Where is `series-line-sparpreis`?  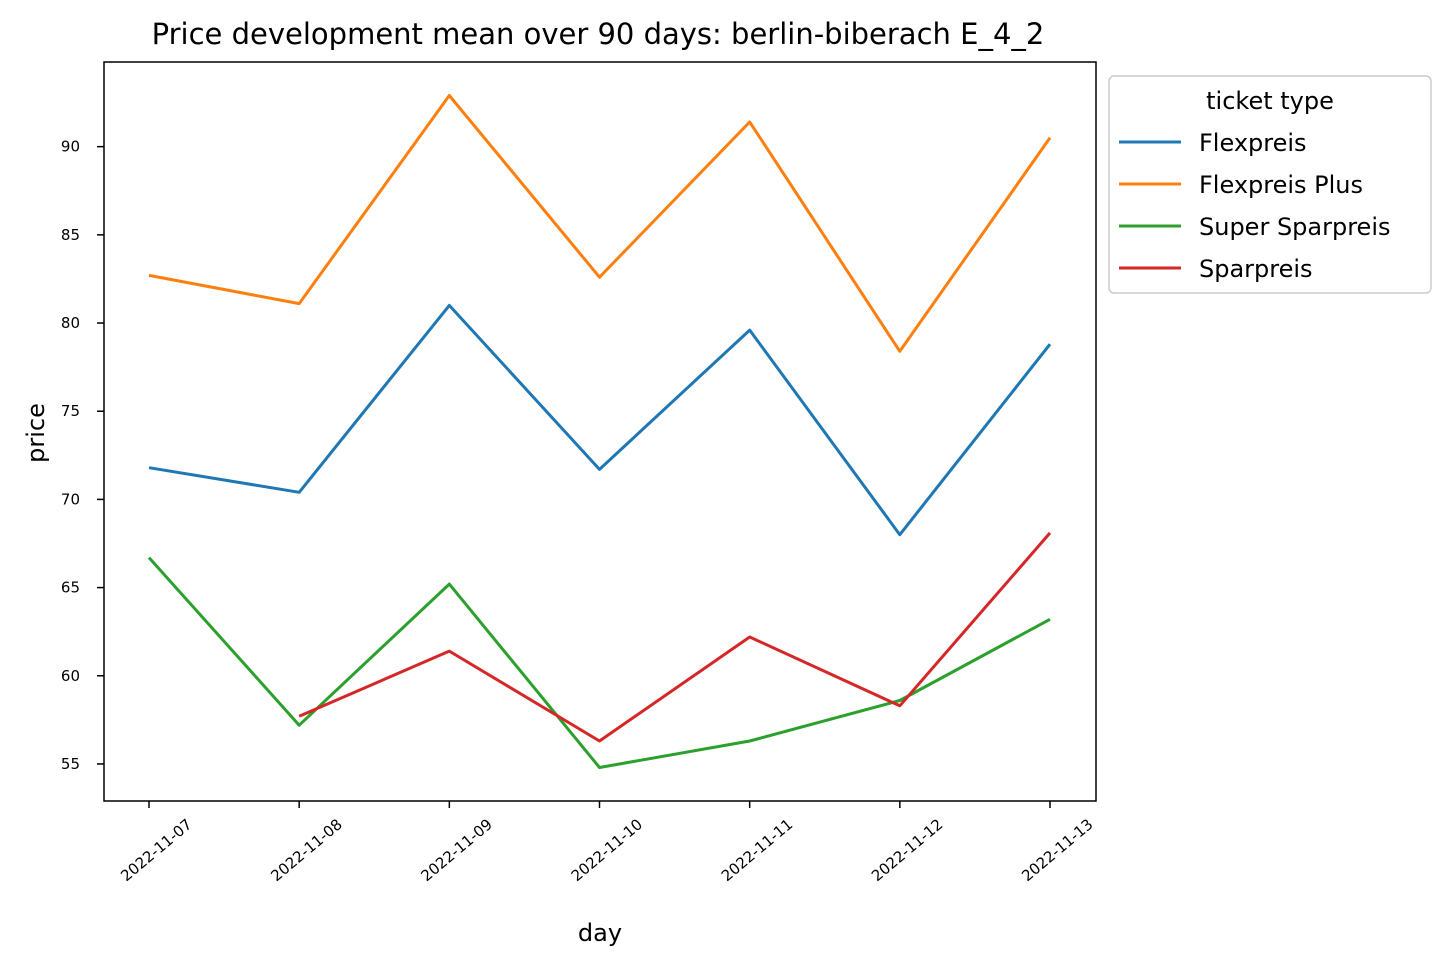
series-line-sparpreis is located at coordinates (675, 637).